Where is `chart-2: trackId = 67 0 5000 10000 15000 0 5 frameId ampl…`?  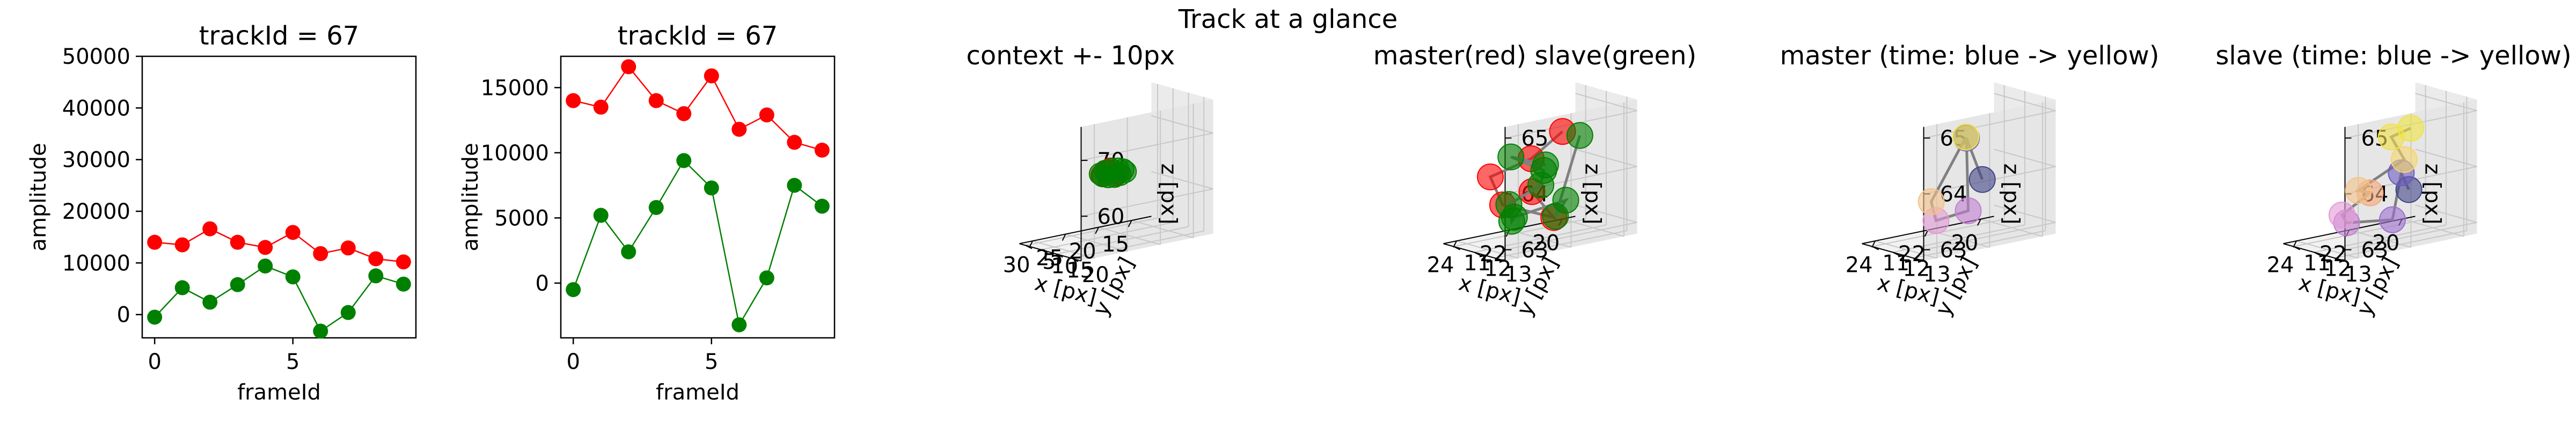 chart-2: trackId = 67 0 5000 10000 15000 0 5 frameId ampl… is located at coordinates (647, 213).